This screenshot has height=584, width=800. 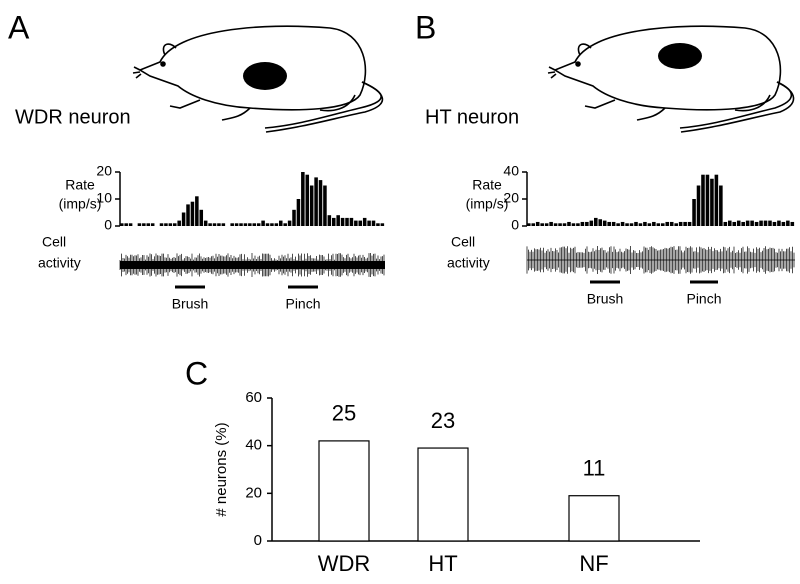 What do you see at coordinates (196, 373) in the screenshot?
I see `panel-letter: C` at bounding box center [196, 373].